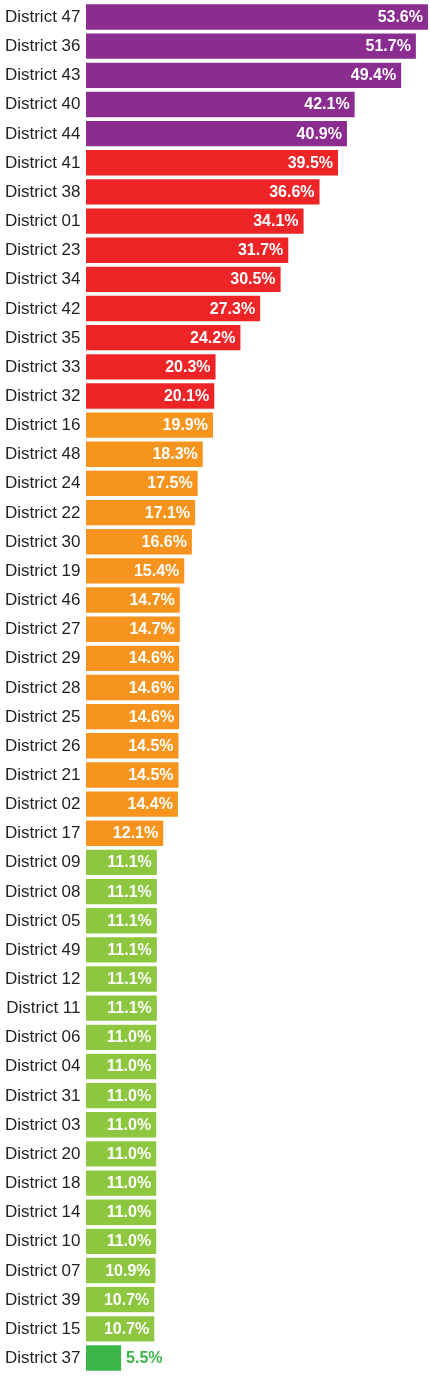 The height and width of the screenshot is (1381, 430). What do you see at coordinates (42, 1153) in the screenshot?
I see `y-tick-label: District 20` at bounding box center [42, 1153].